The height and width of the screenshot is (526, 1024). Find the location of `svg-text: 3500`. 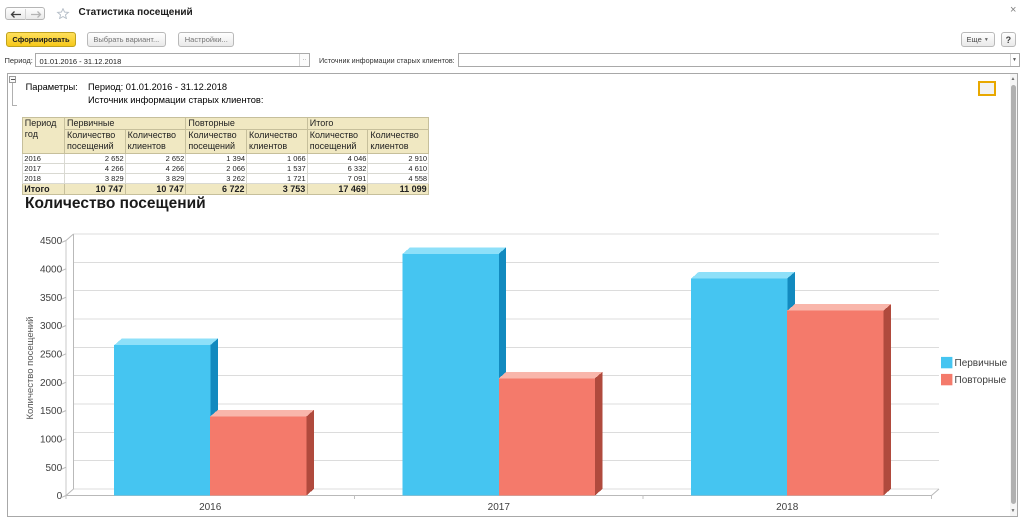

svg-text: 3500 is located at coordinates (51, 298).